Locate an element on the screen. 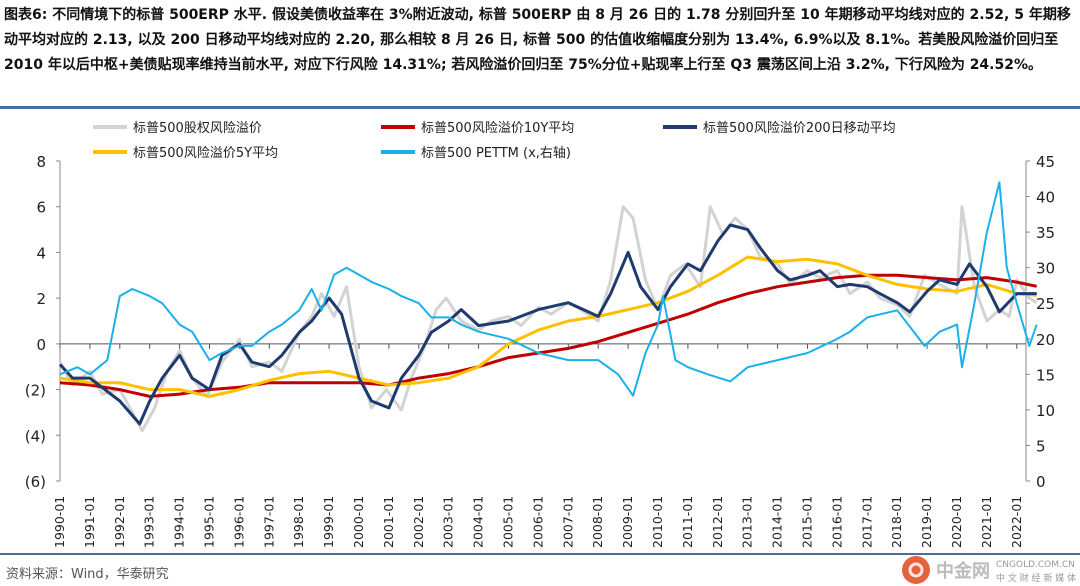 Image resolution: width=1080 pixels, height=586 pixels. left-tick-label: 0 is located at coordinates (41, 345).